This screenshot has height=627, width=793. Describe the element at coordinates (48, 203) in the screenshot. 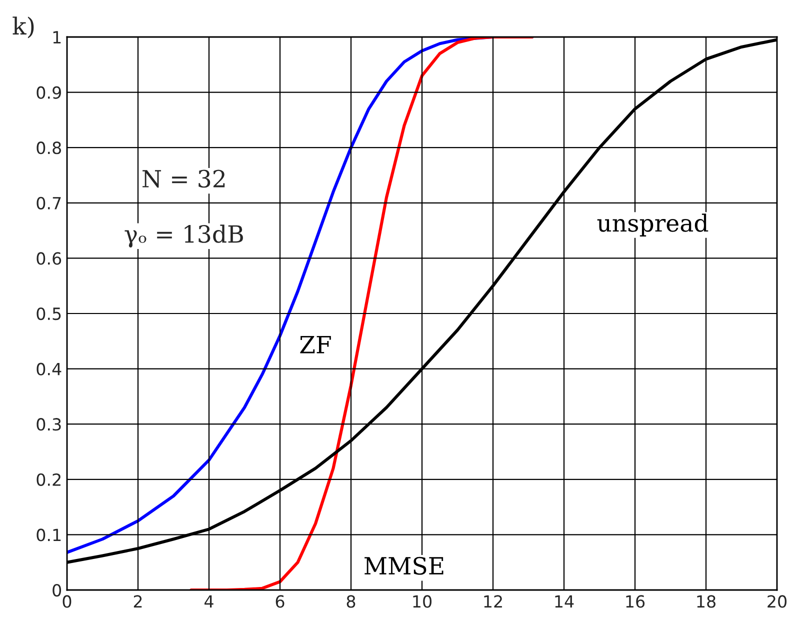

I see `y-tick-label: 0.7` at that location.